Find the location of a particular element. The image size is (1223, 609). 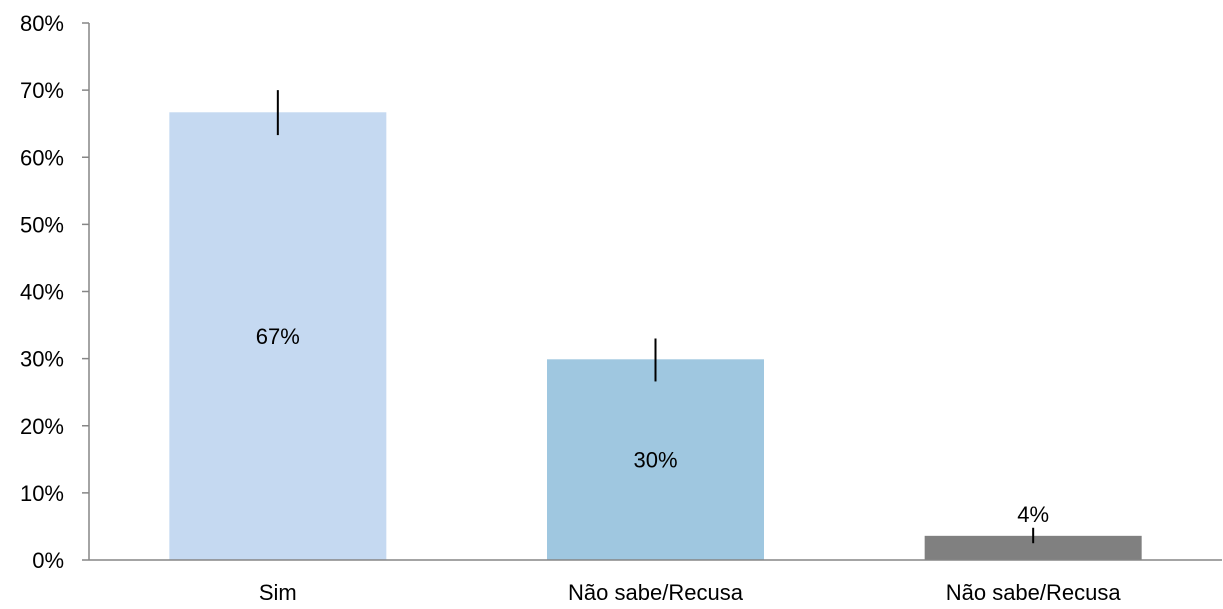

y-tick-label: 70% is located at coordinates (42, 90).